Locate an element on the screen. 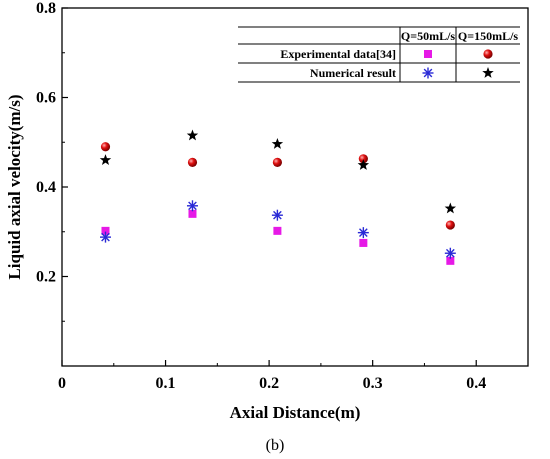 This screenshot has width=550, height=459. legend-row-label: Numerical result is located at coordinates (353, 73).